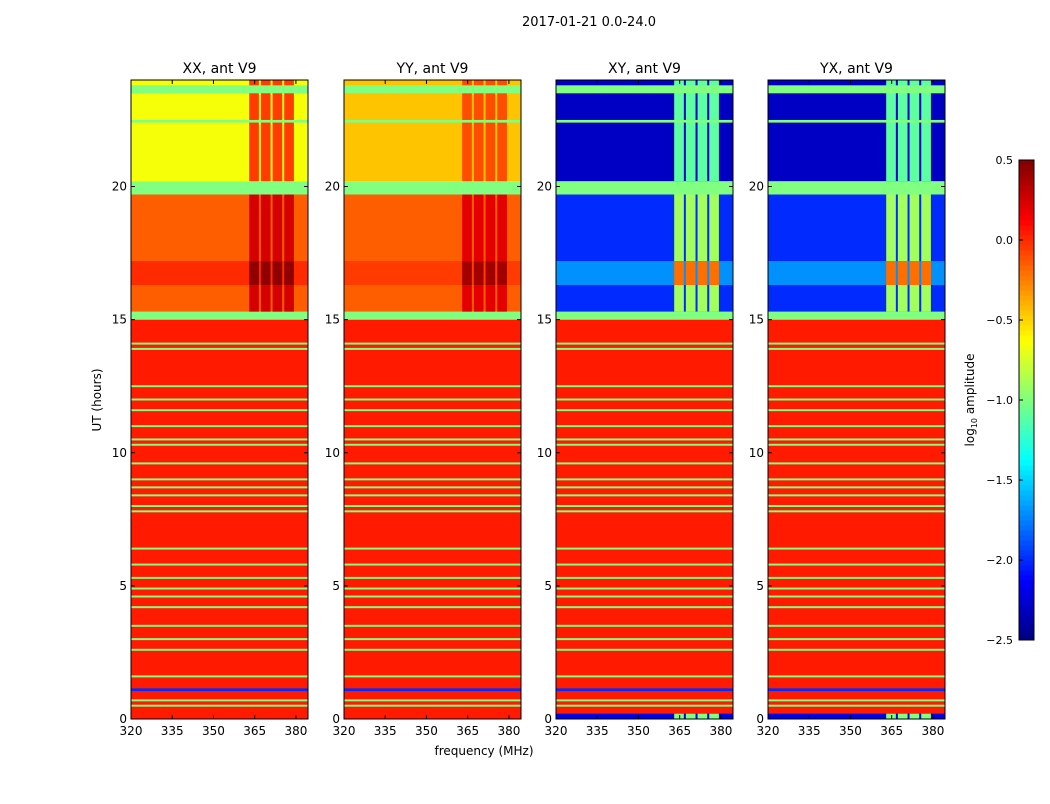  What do you see at coordinates (932, 731) in the screenshot?
I see `x-tick-label: 380` at bounding box center [932, 731].